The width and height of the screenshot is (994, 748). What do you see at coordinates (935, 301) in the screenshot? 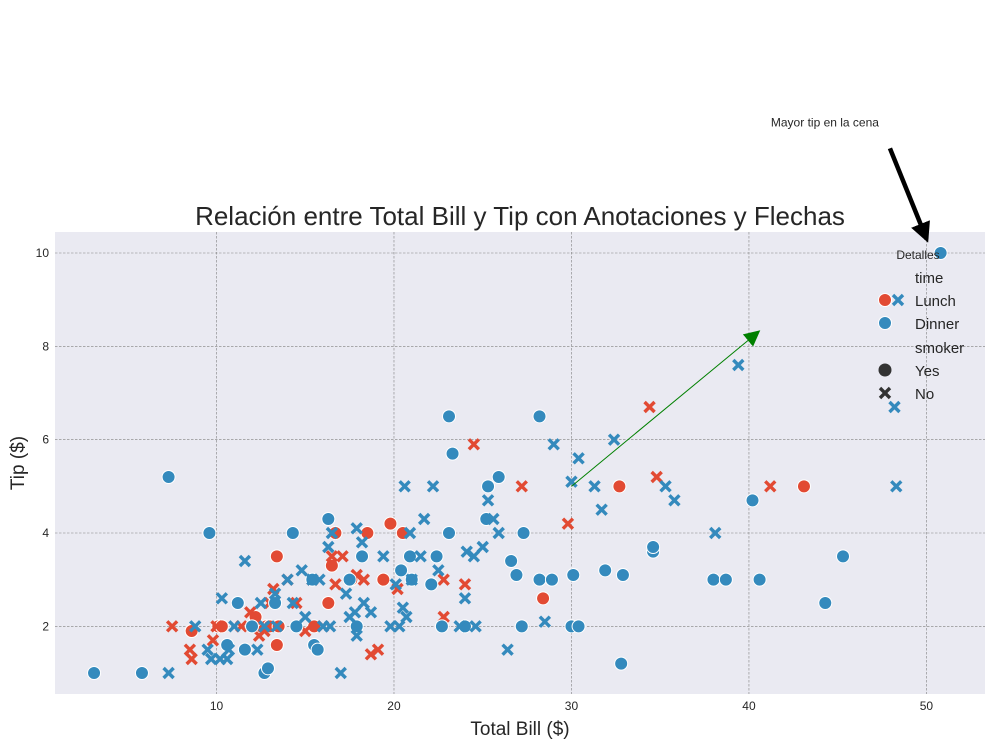
I see `legend-lunch-label: Lunch` at bounding box center [935, 301].